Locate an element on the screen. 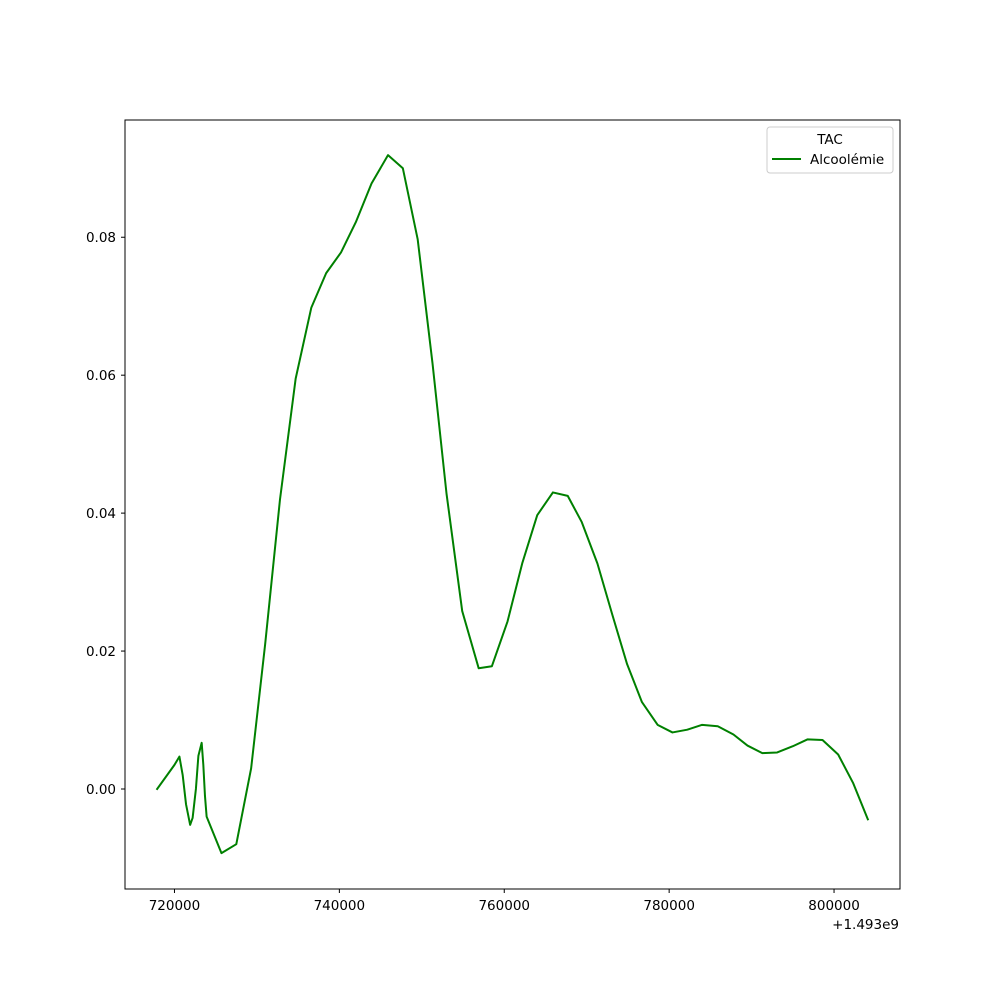 This screenshot has width=1000, height=1000. y-tick-label: 0.06 is located at coordinates (101, 376).